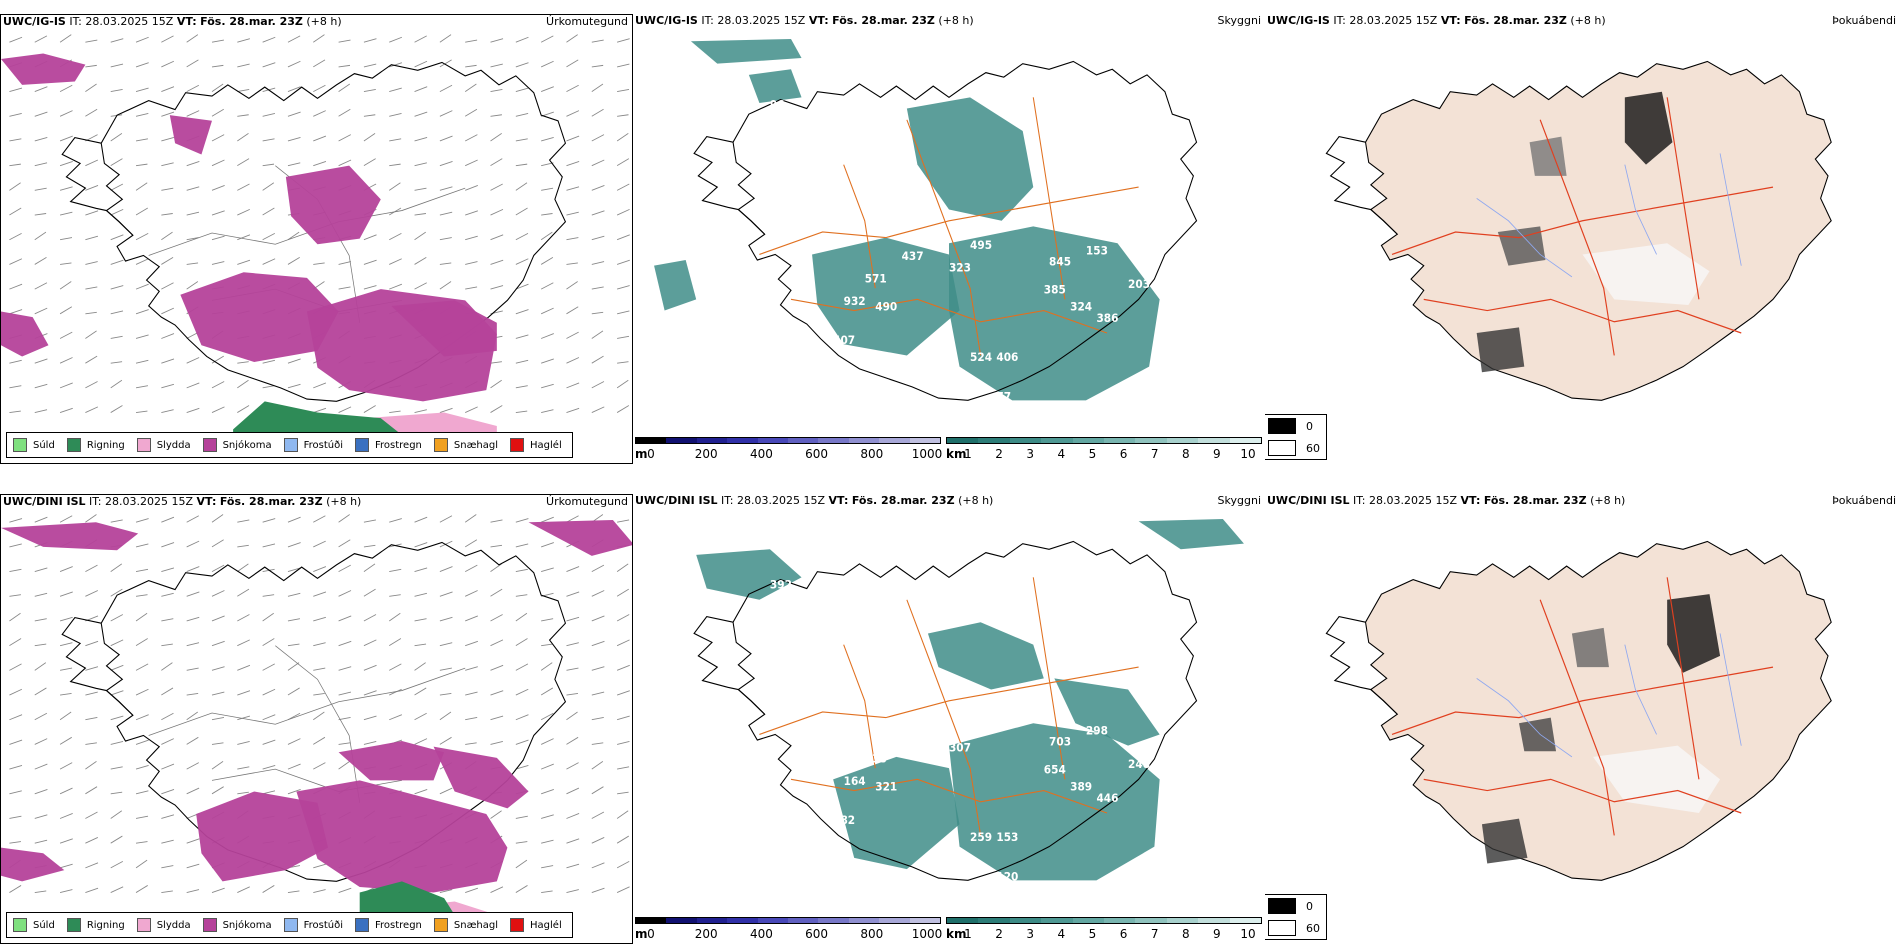 Image resolution: width=1900 pixels, height=950 pixels. I want to click on legend-label: Snæhagl, so click(476, 925).